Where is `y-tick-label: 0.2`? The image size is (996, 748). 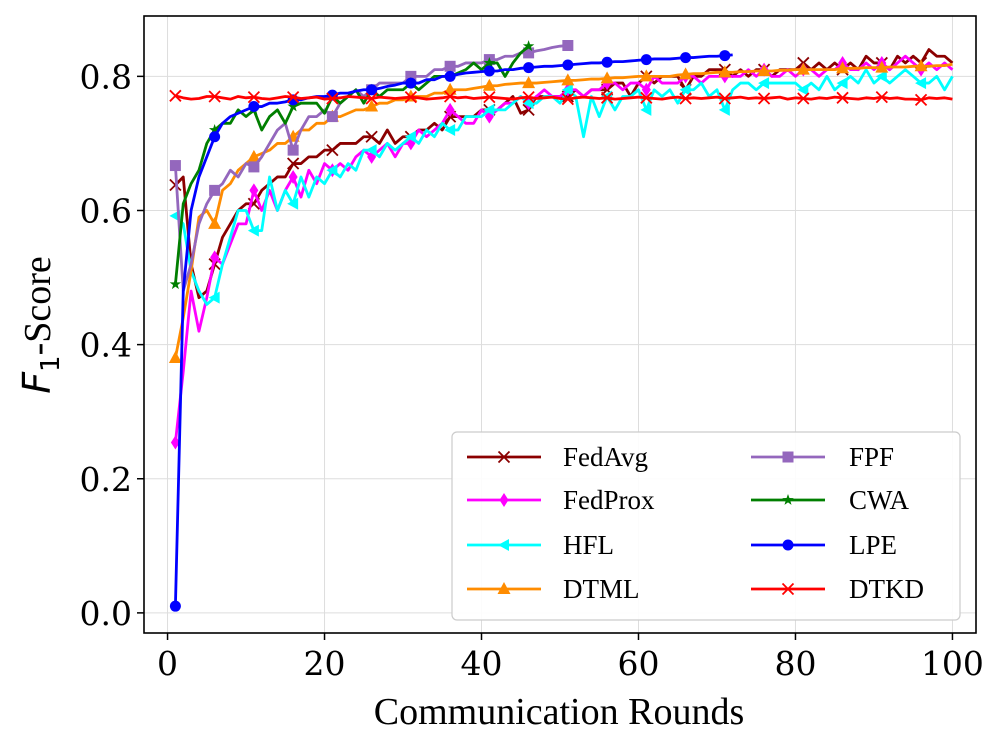 y-tick-label: 0.2 is located at coordinates (106, 479).